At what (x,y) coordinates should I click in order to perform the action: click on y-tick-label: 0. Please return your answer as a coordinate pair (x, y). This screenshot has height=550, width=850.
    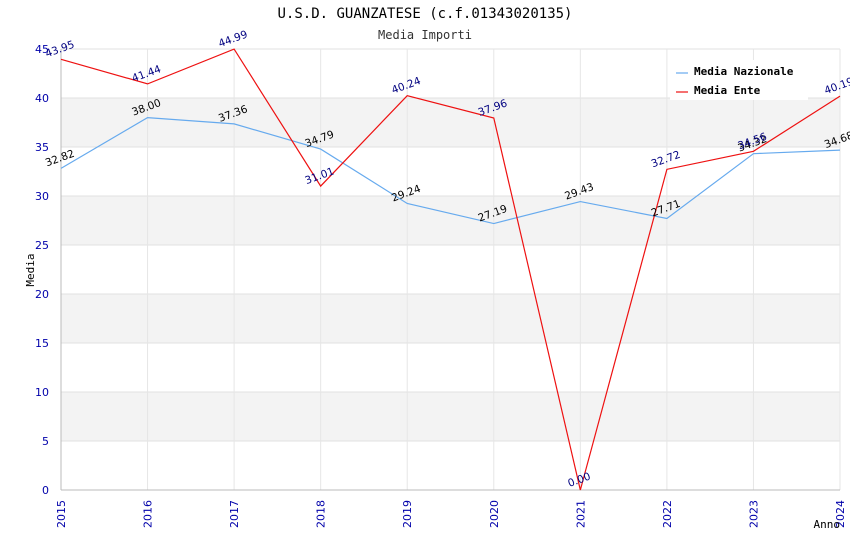
    Looking at the image, I should click on (45, 490).